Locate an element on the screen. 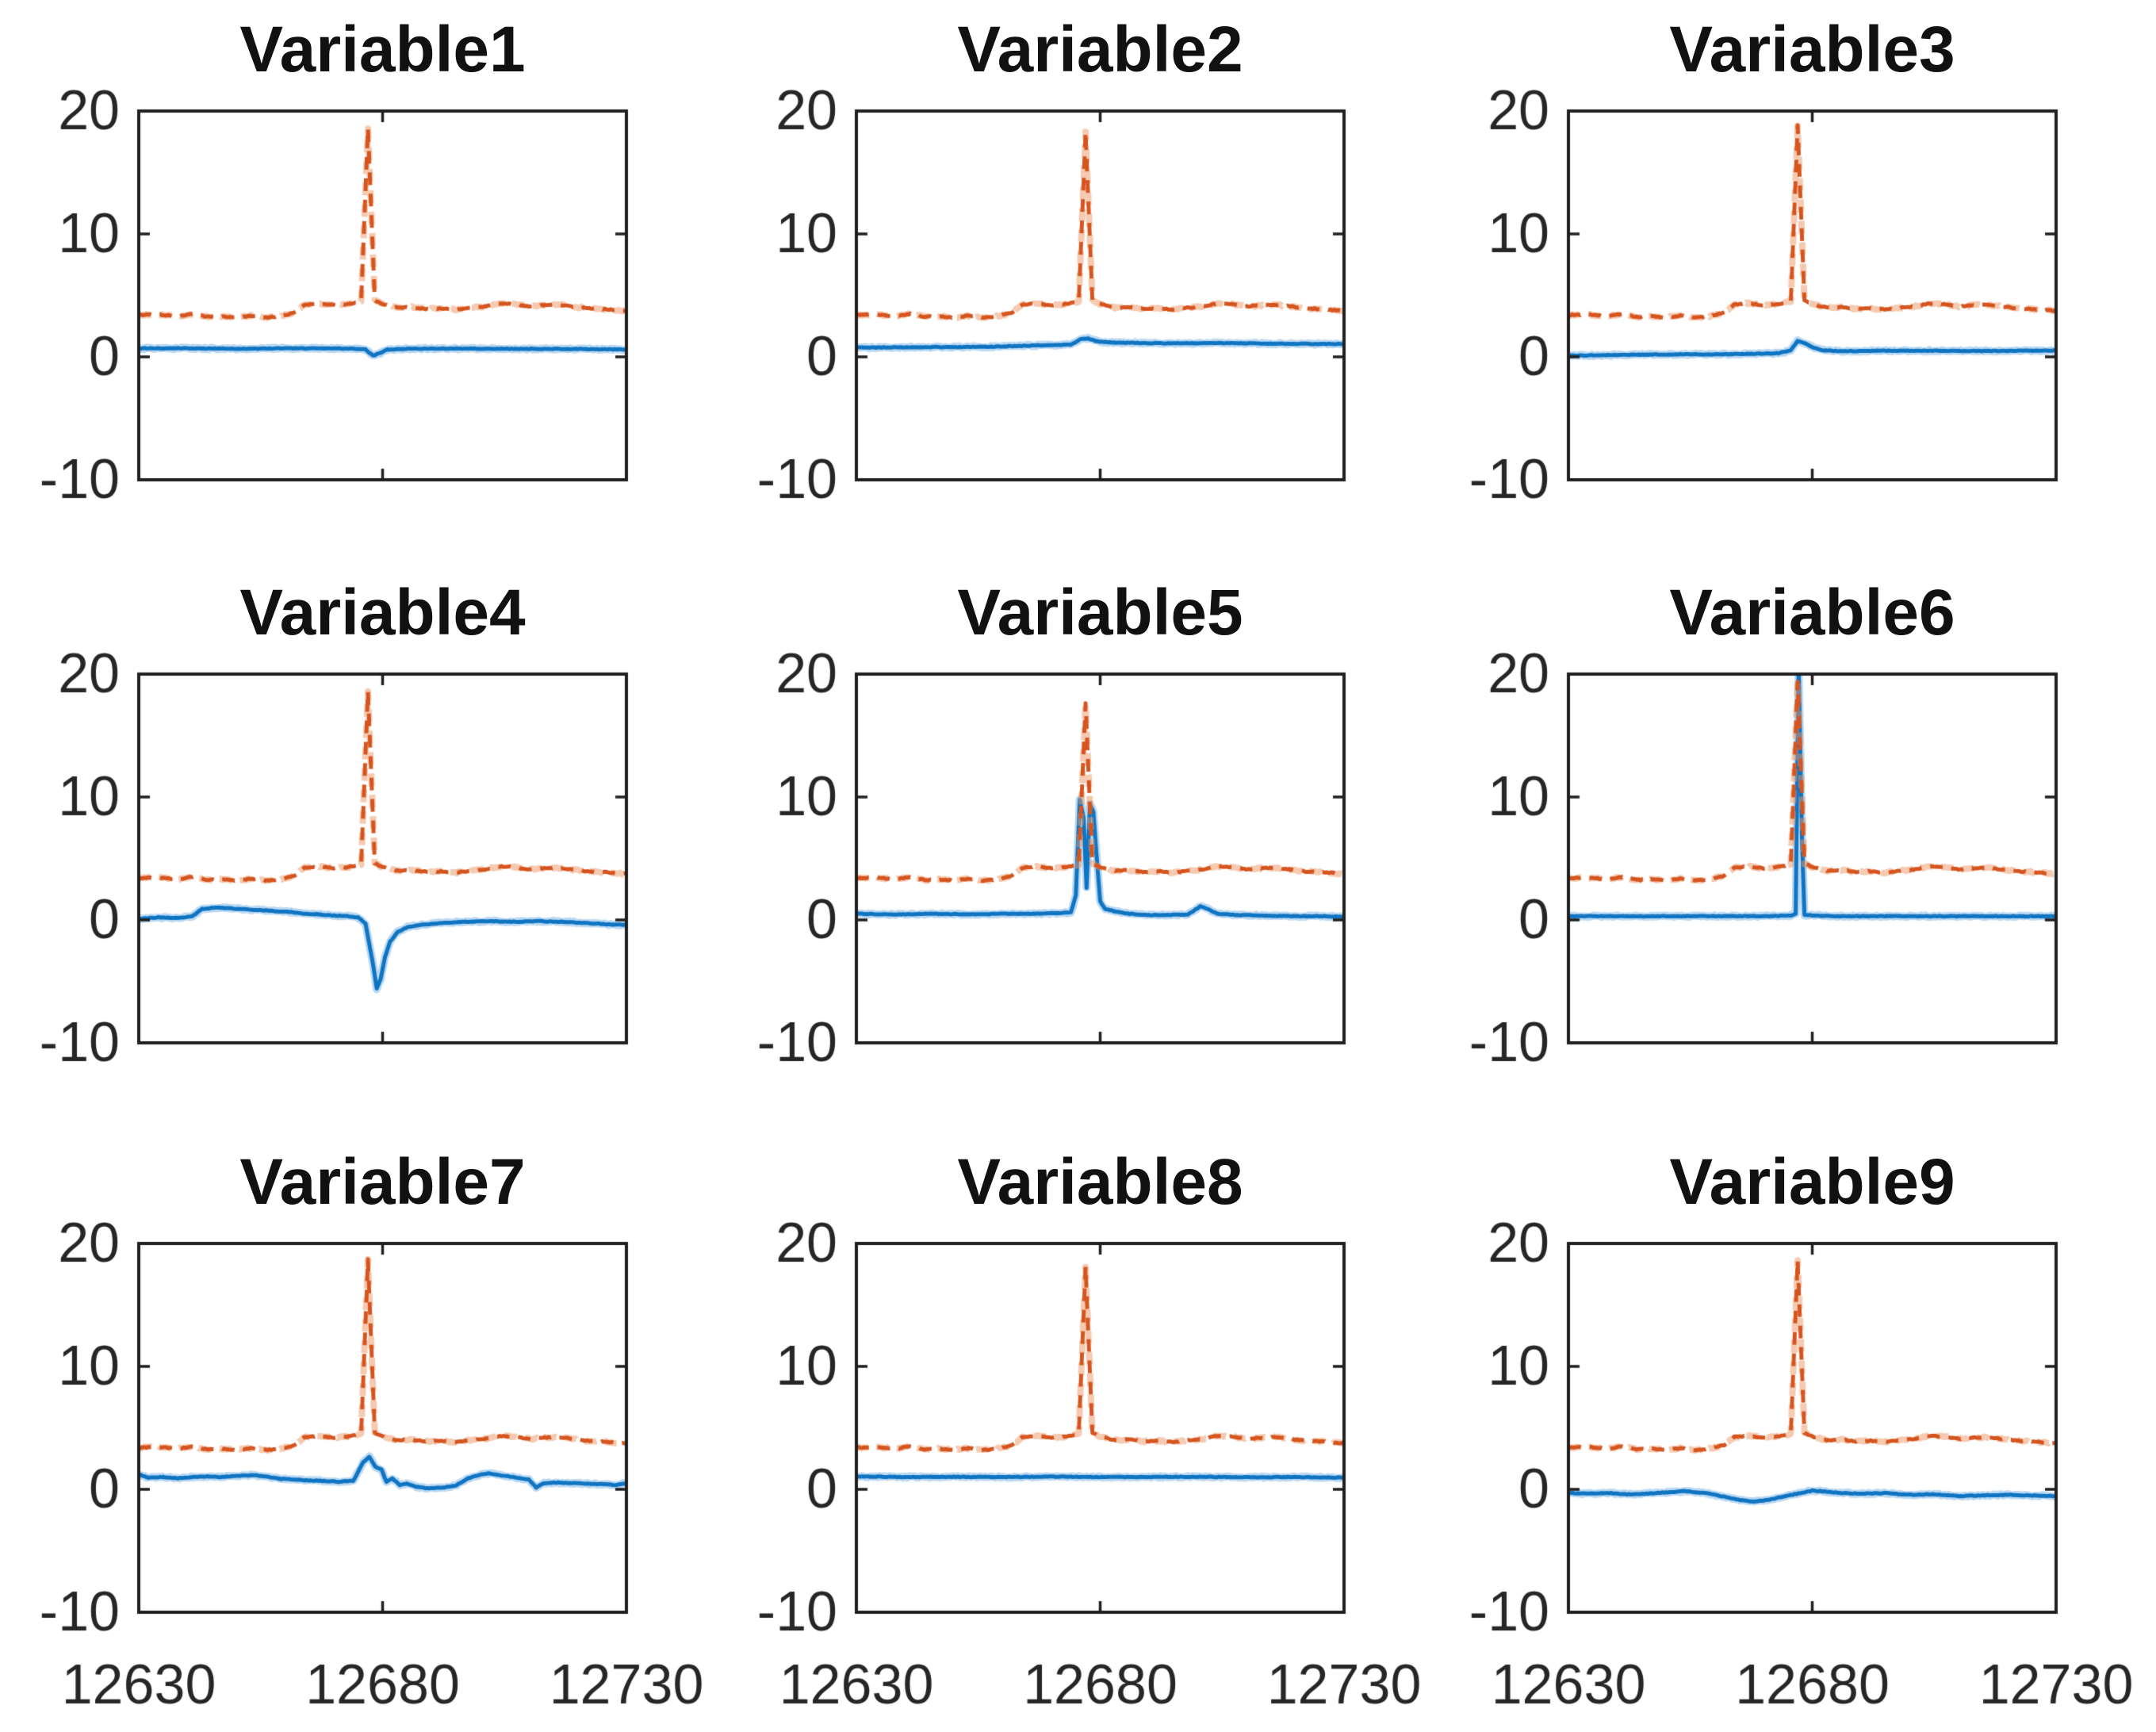 Image resolution: width=2156 pixels, height=1732 pixels. subplot-title-variable6: Variable6 is located at coordinates (1812, 613).